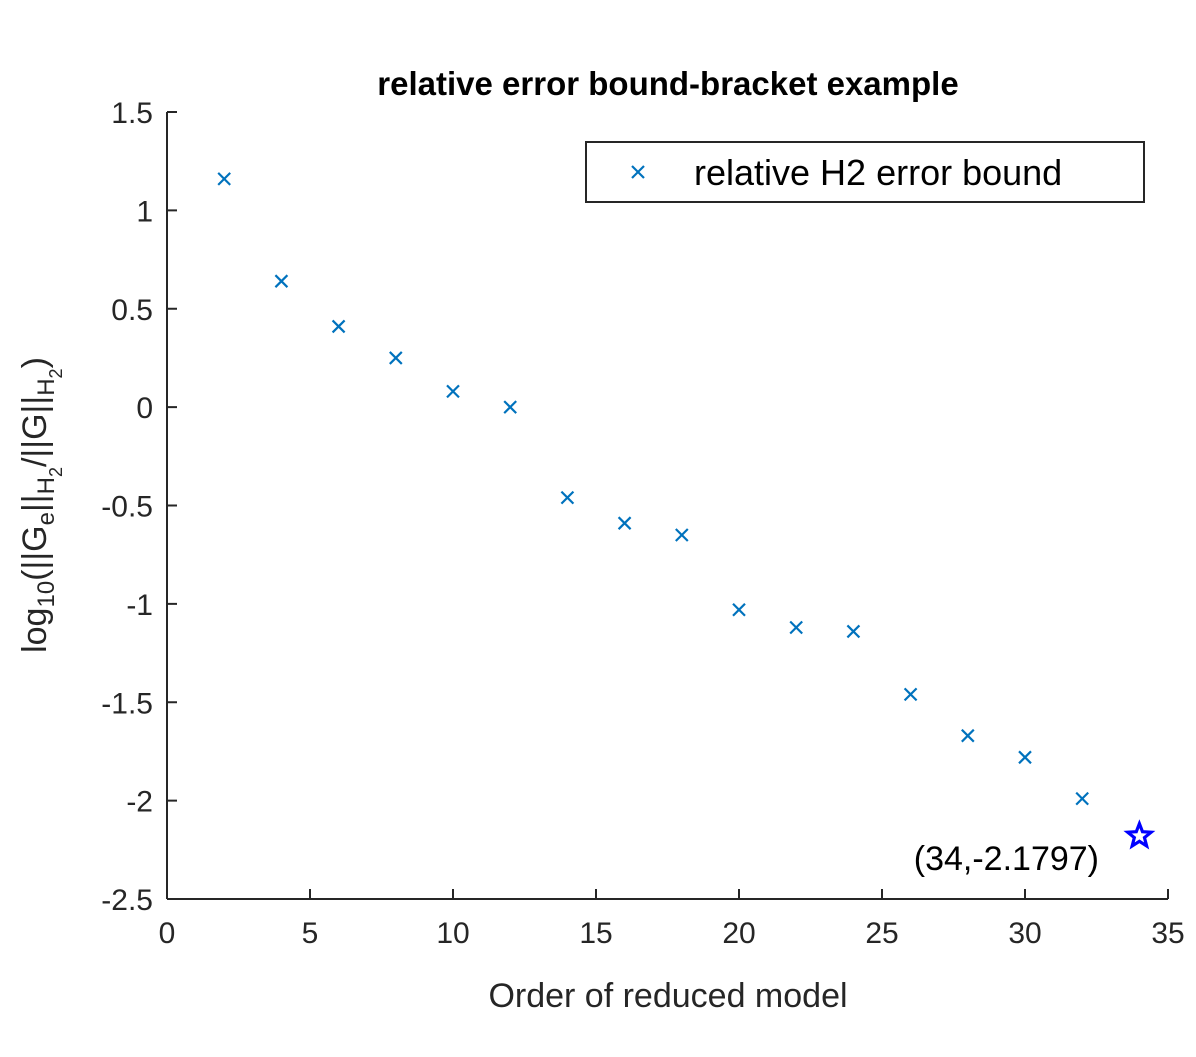 The height and width of the screenshot is (1057, 1196). Describe the element at coordinates (41, 505) in the screenshot. I see `y-axis-label: log10(||Ge||H2/||G||H2)` at that location.